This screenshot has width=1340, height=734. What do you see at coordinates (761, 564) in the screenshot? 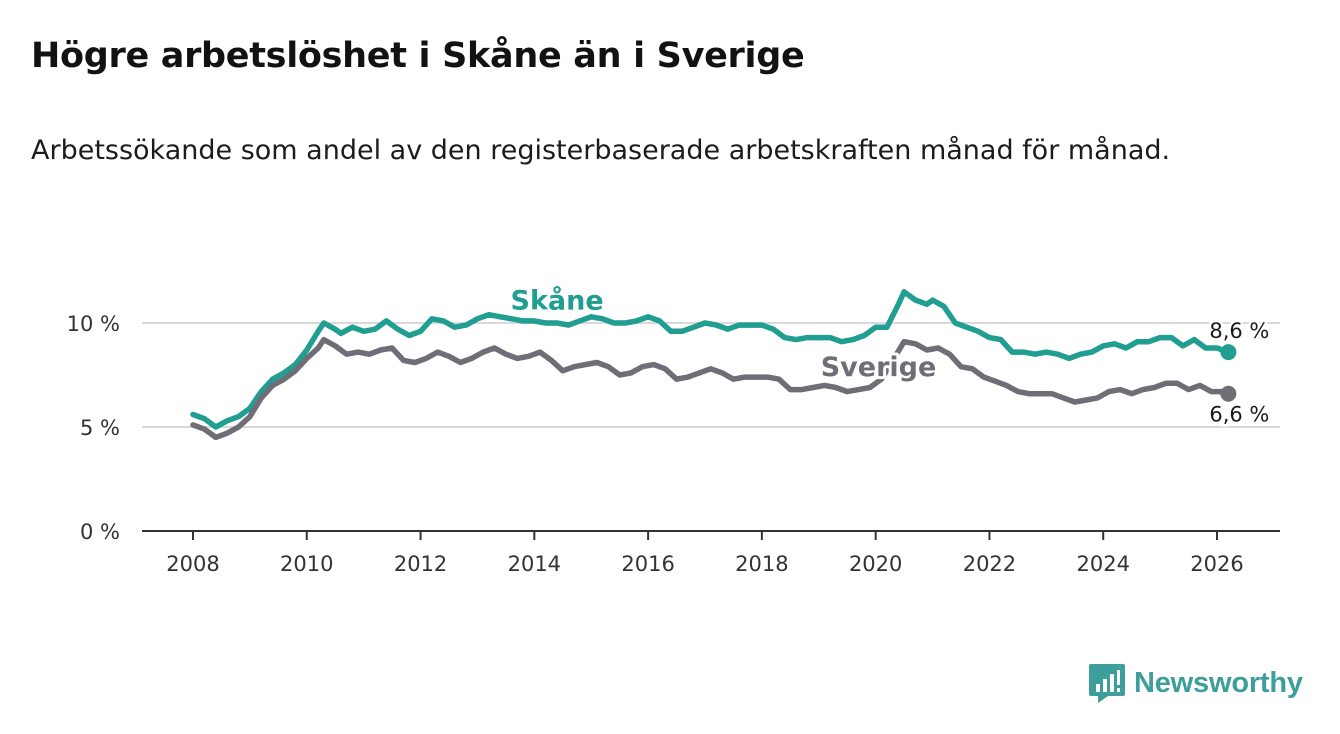
I see `x-tick-label: 2018` at bounding box center [761, 564].